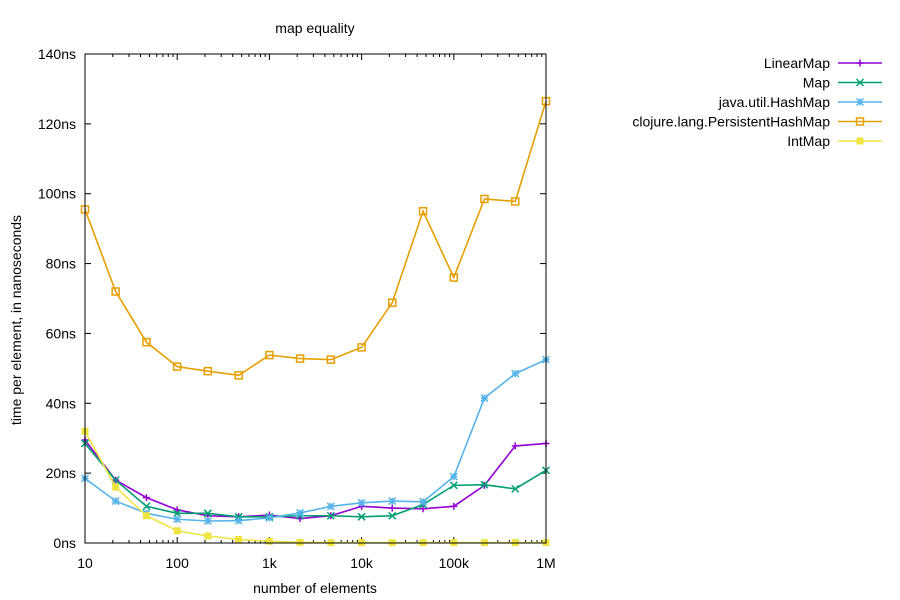 This screenshot has width=900, height=600. Describe the element at coordinates (315, 588) in the screenshot. I see `x-axis-label: number of elements` at that location.